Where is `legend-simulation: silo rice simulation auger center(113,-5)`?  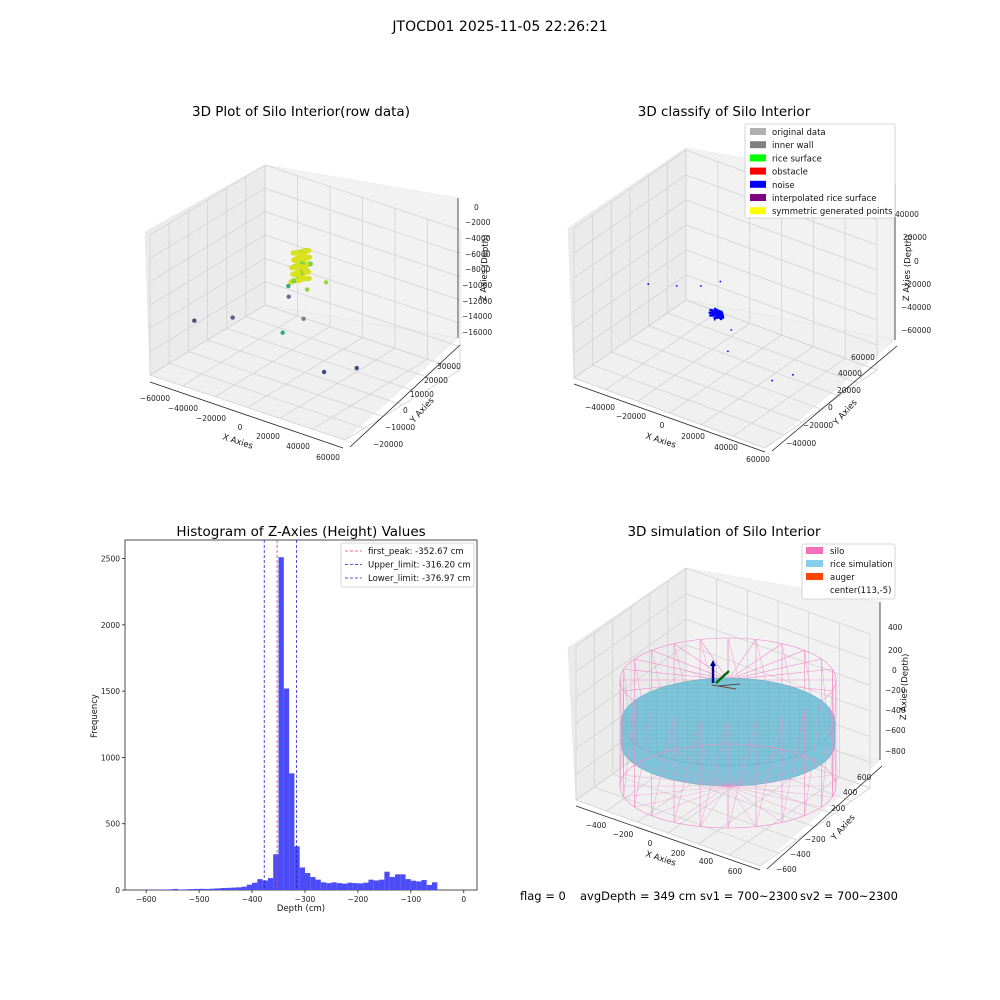 legend-simulation: silo rice simulation auger center(113,-5) is located at coordinates (848, 571).